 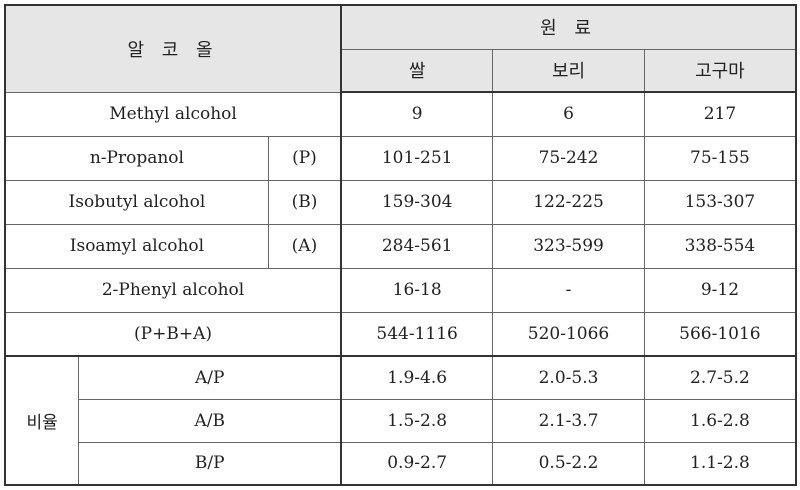 What do you see at coordinates (568, 463) in the screenshot?
I see `cell-value: 0.5-2.2` at bounding box center [568, 463].